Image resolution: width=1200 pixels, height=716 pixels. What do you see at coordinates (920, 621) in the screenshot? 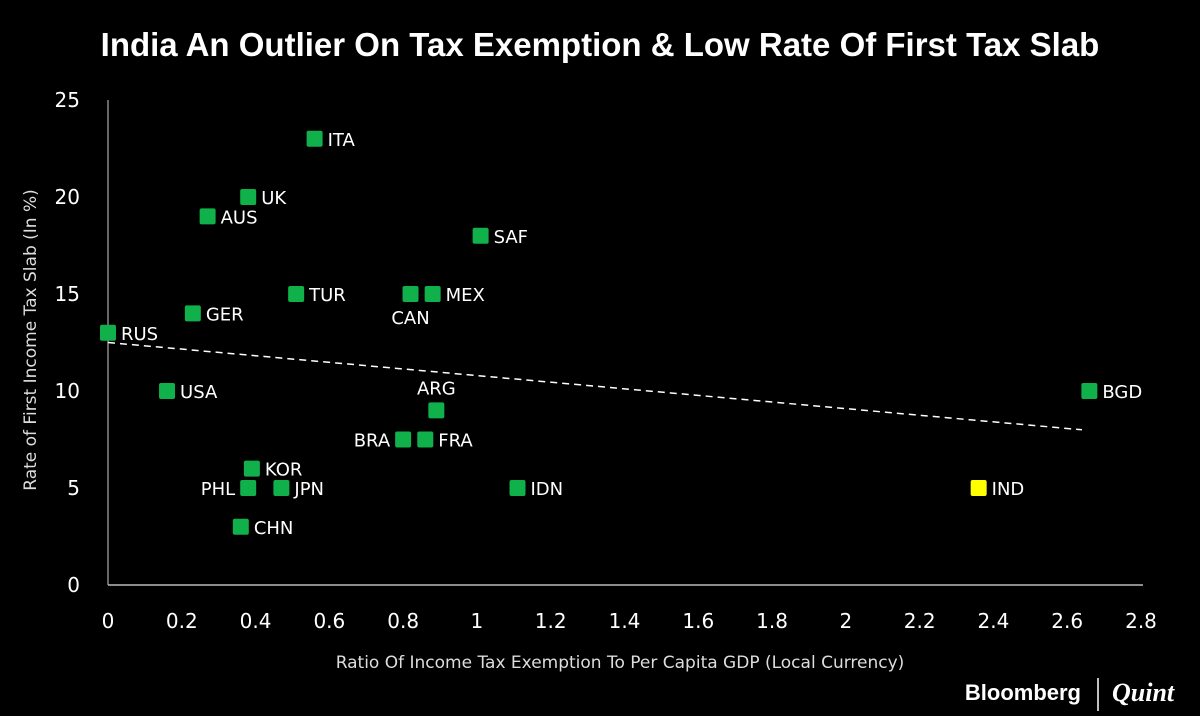
I see `x-tick-label: 2.2` at bounding box center [920, 621].